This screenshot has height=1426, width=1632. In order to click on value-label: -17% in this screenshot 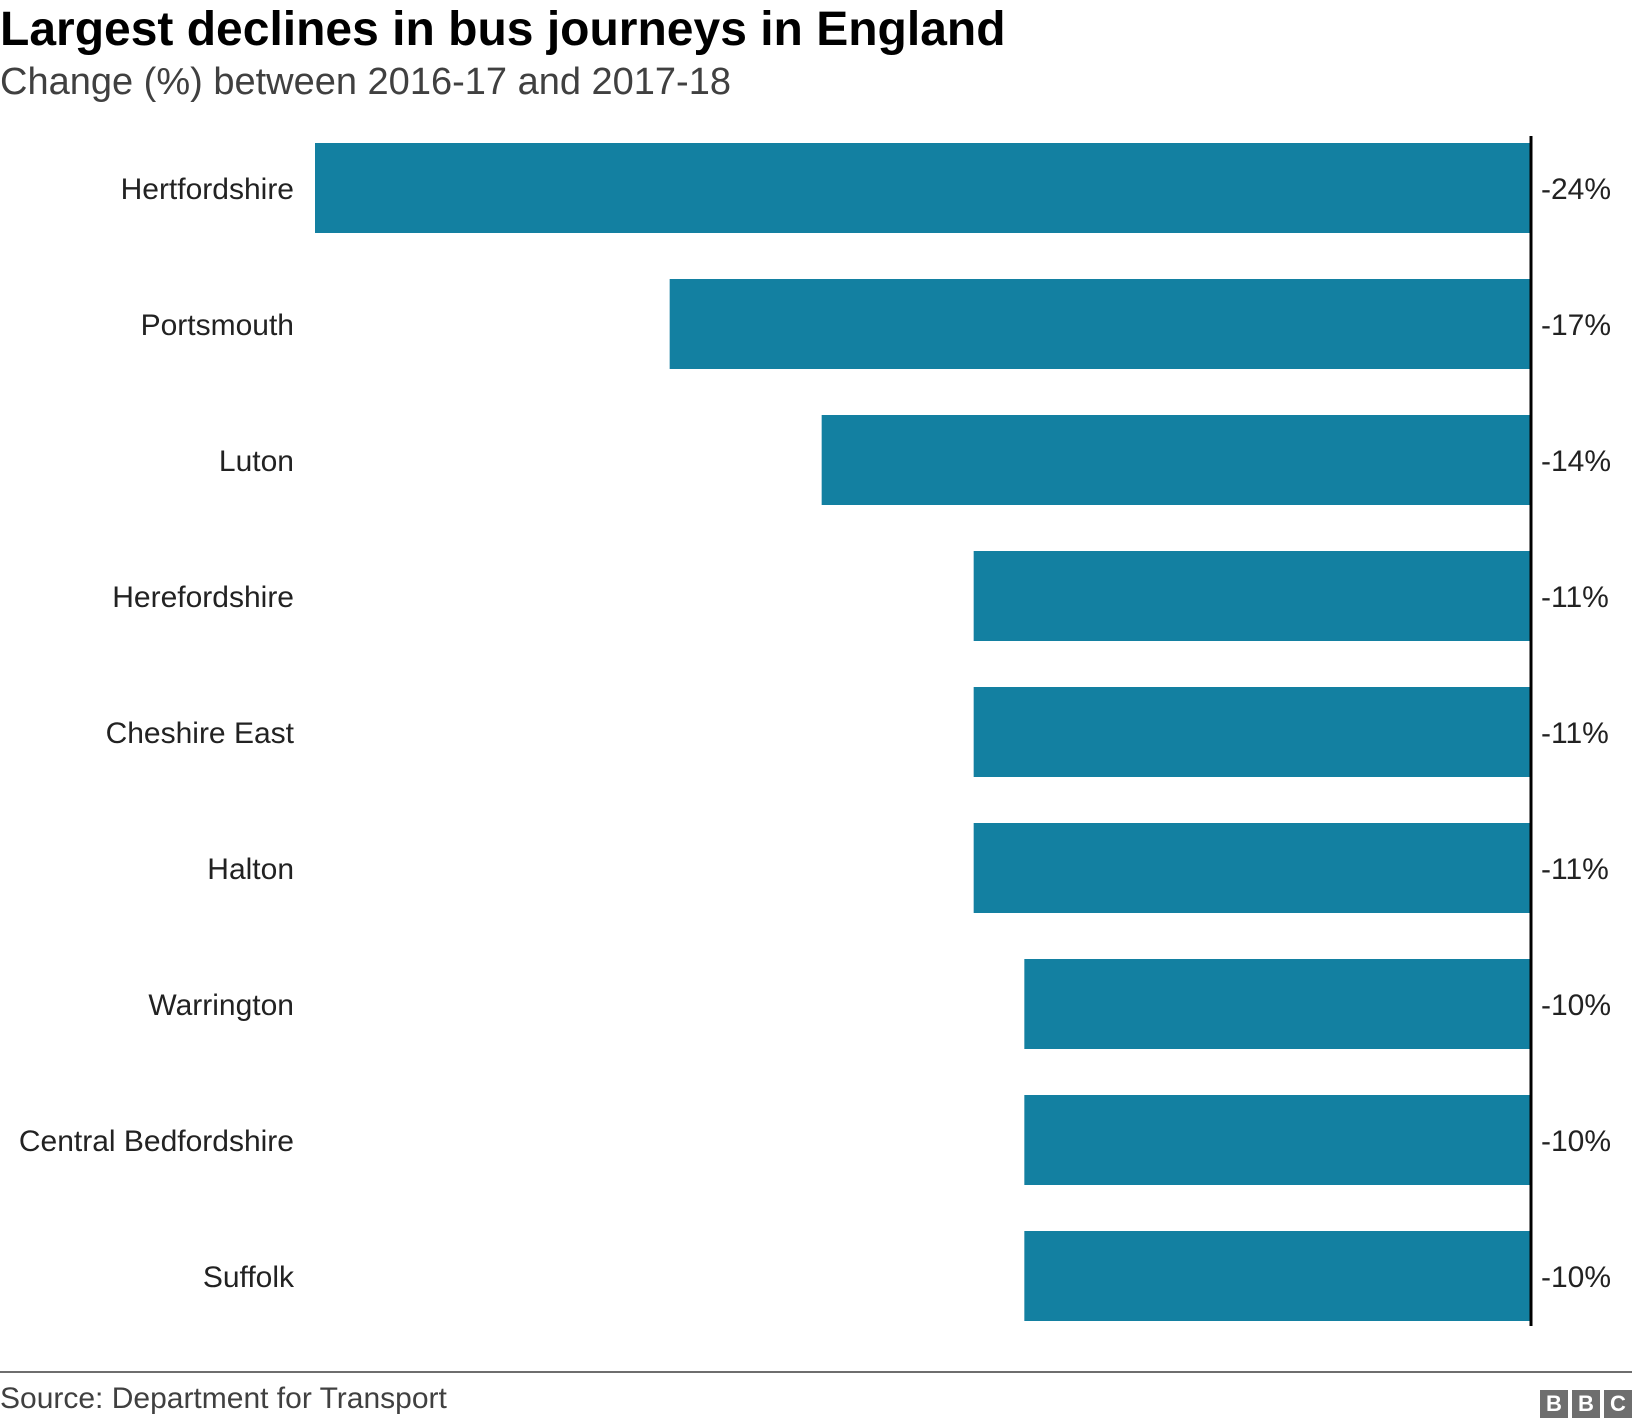, I will do `click(1576, 325)`.